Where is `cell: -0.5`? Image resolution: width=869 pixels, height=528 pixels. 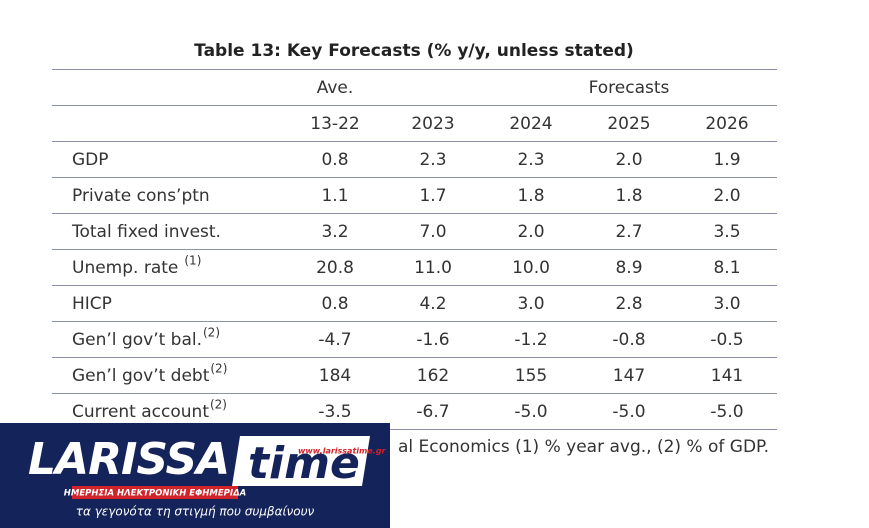
cell: -0.5 is located at coordinates (726, 340).